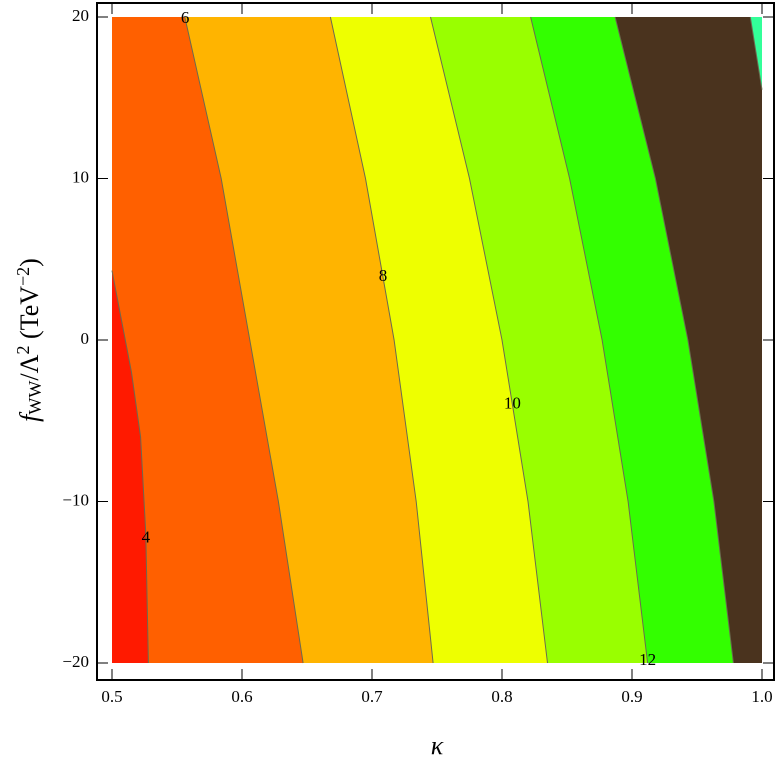  What do you see at coordinates (512, 403) in the screenshot?
I see `contour-label: 10` at bounding box center [512, 403].